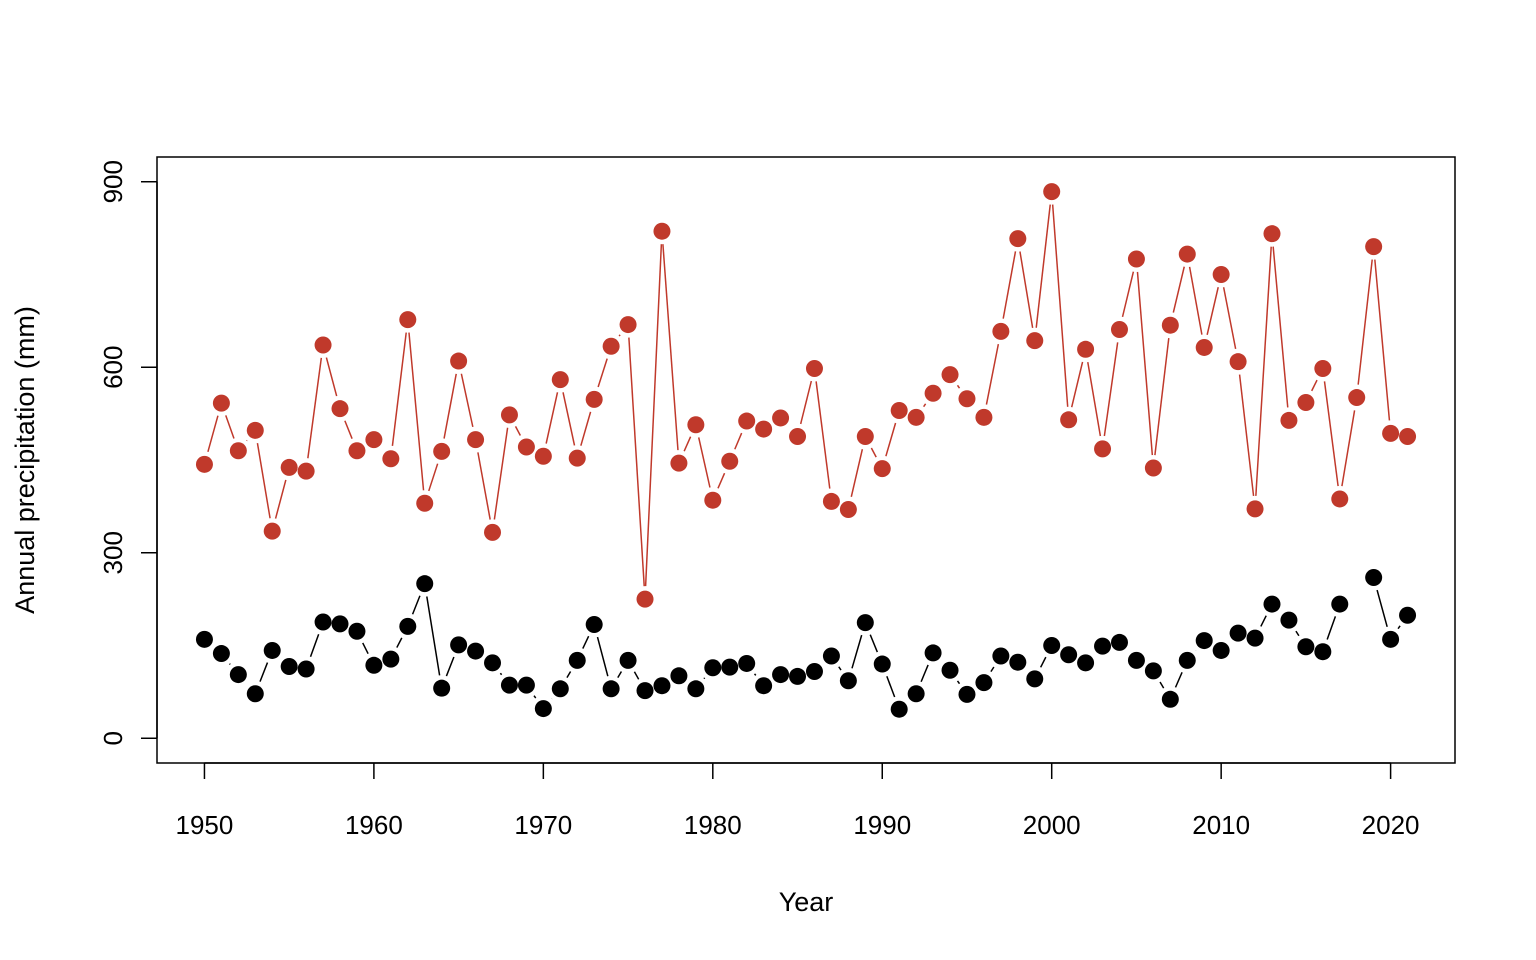  I want to click on x-tick-label: 1980, so click(713, 825).